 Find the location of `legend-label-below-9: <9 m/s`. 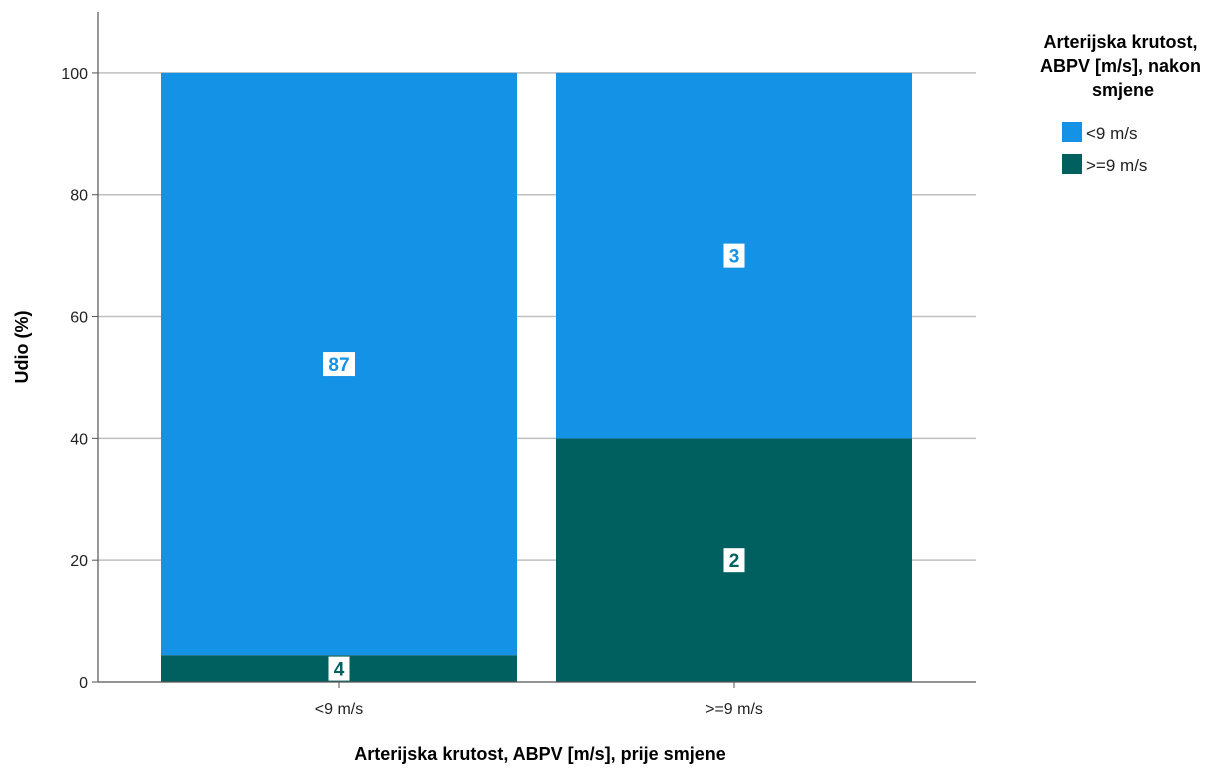

legend-label-below-9: <9 m/s is located at coordinates (1112, 133).